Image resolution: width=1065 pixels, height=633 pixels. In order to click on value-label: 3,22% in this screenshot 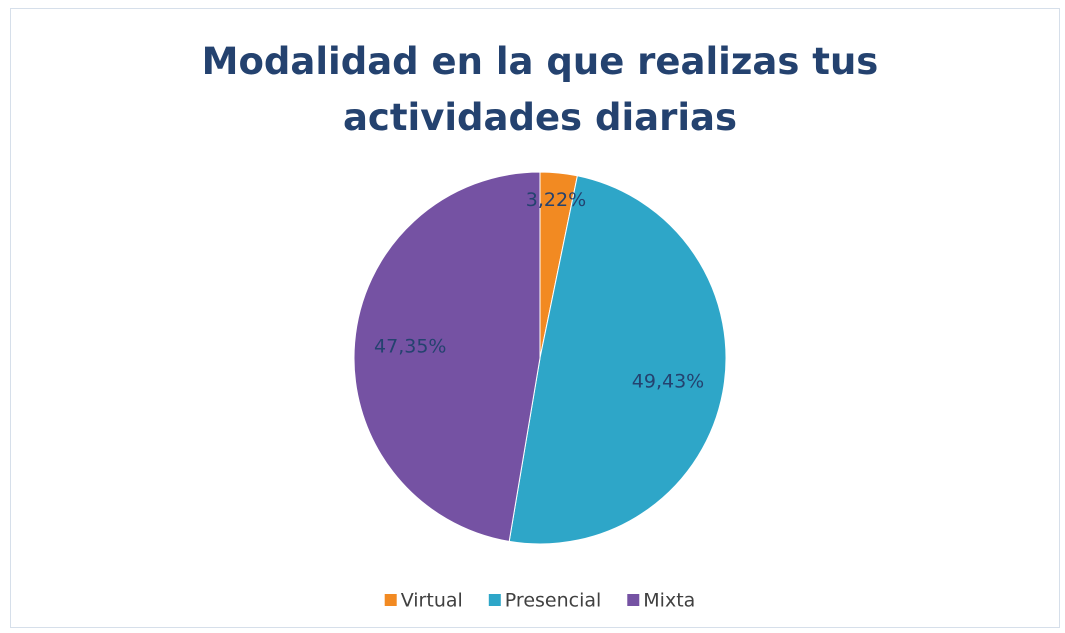, I will do `click(556, 200)`.